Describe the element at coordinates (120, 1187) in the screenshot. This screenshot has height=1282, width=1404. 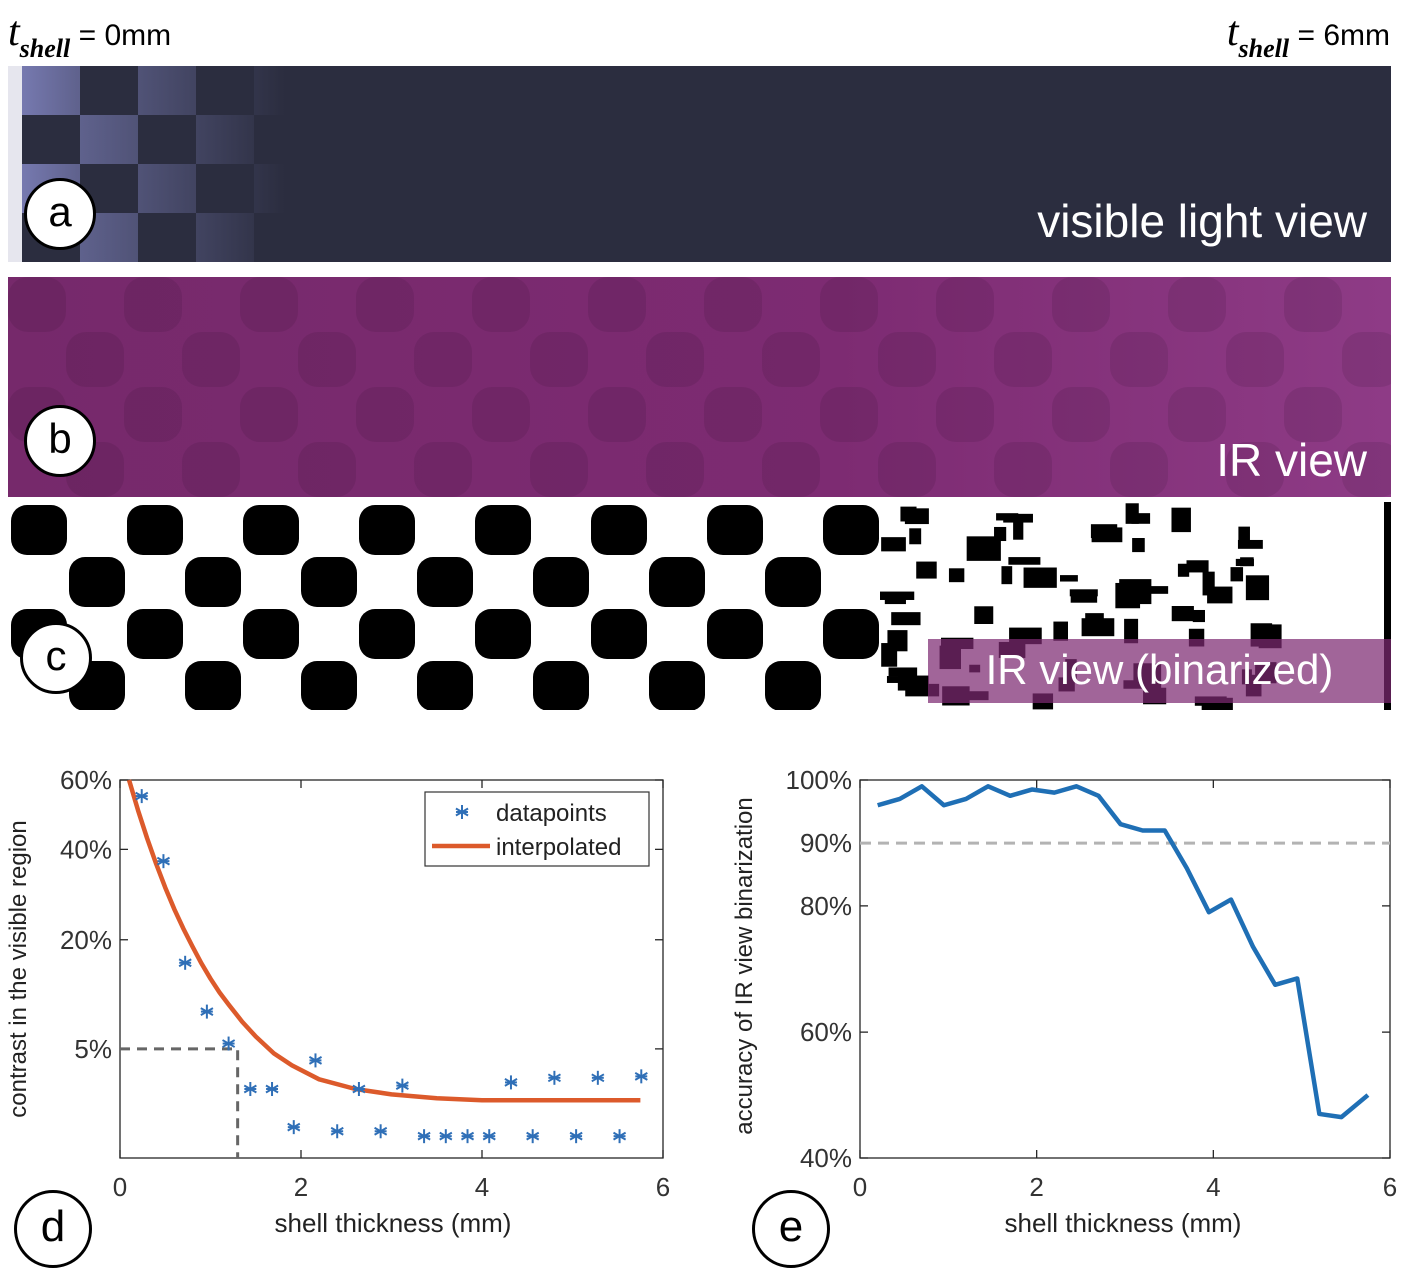
I see `x-tick-label: 0` at that location.